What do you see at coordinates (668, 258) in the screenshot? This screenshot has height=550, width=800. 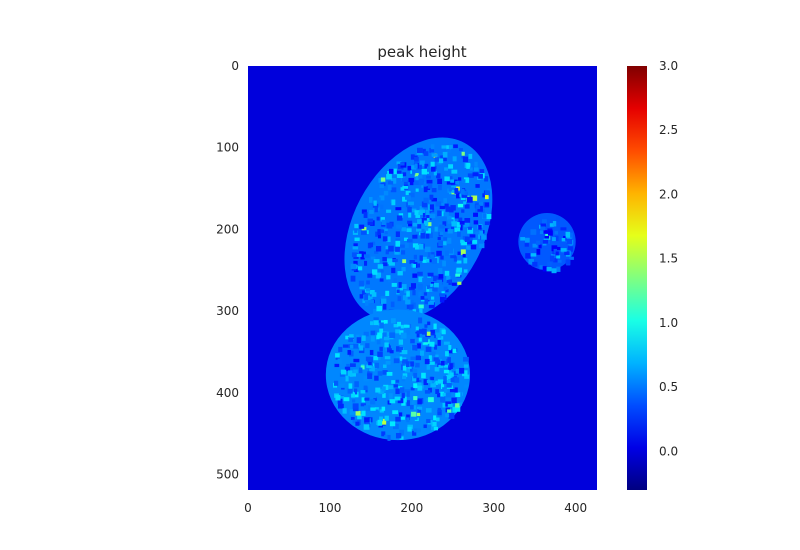 I see `colorbar-ticks: 0.0 0.5 1.0 1.5 2.0 2.5 3.0` at bounding box center [668, 258].